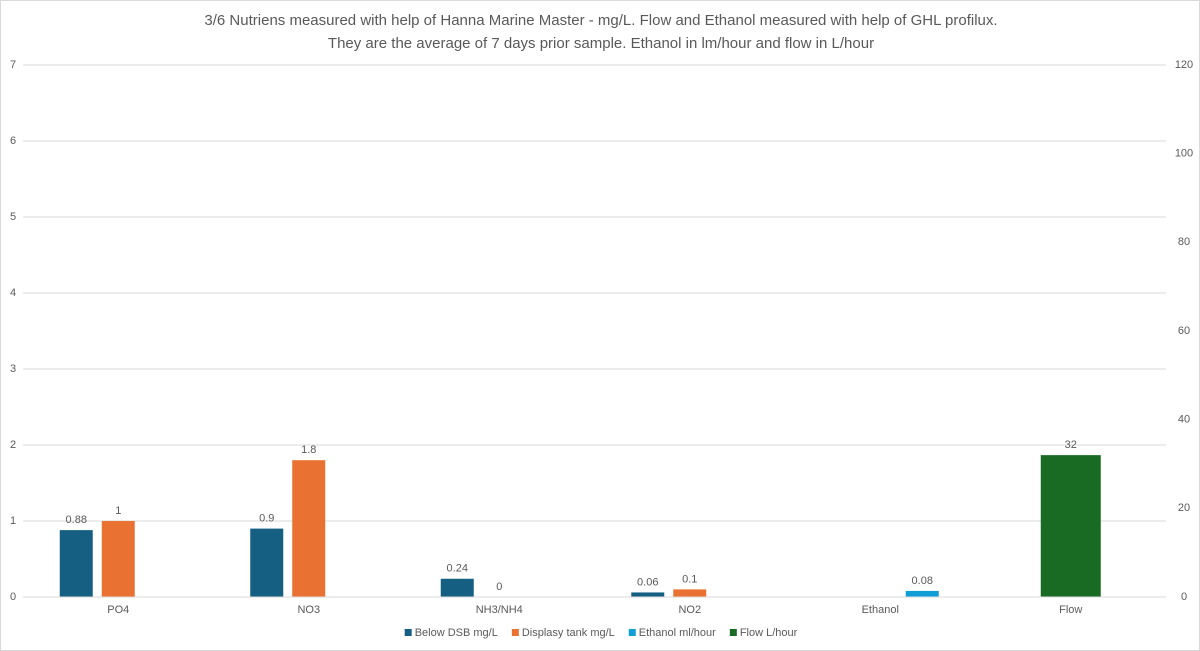  What do you see at coordinates (118, 610) in the screenshot?
I see `x-tick-label: PO4` at bounding box center [118, 610].